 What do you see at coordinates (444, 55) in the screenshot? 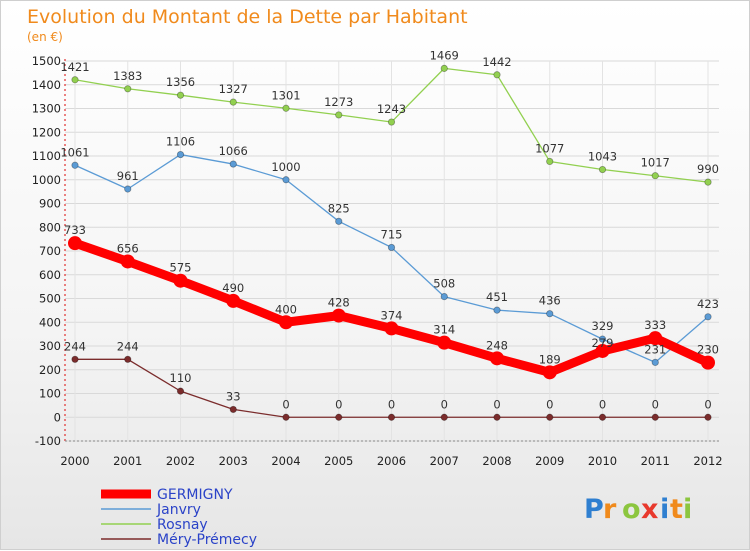
I see `data-label: 1469` at bounding box center [444, 55].